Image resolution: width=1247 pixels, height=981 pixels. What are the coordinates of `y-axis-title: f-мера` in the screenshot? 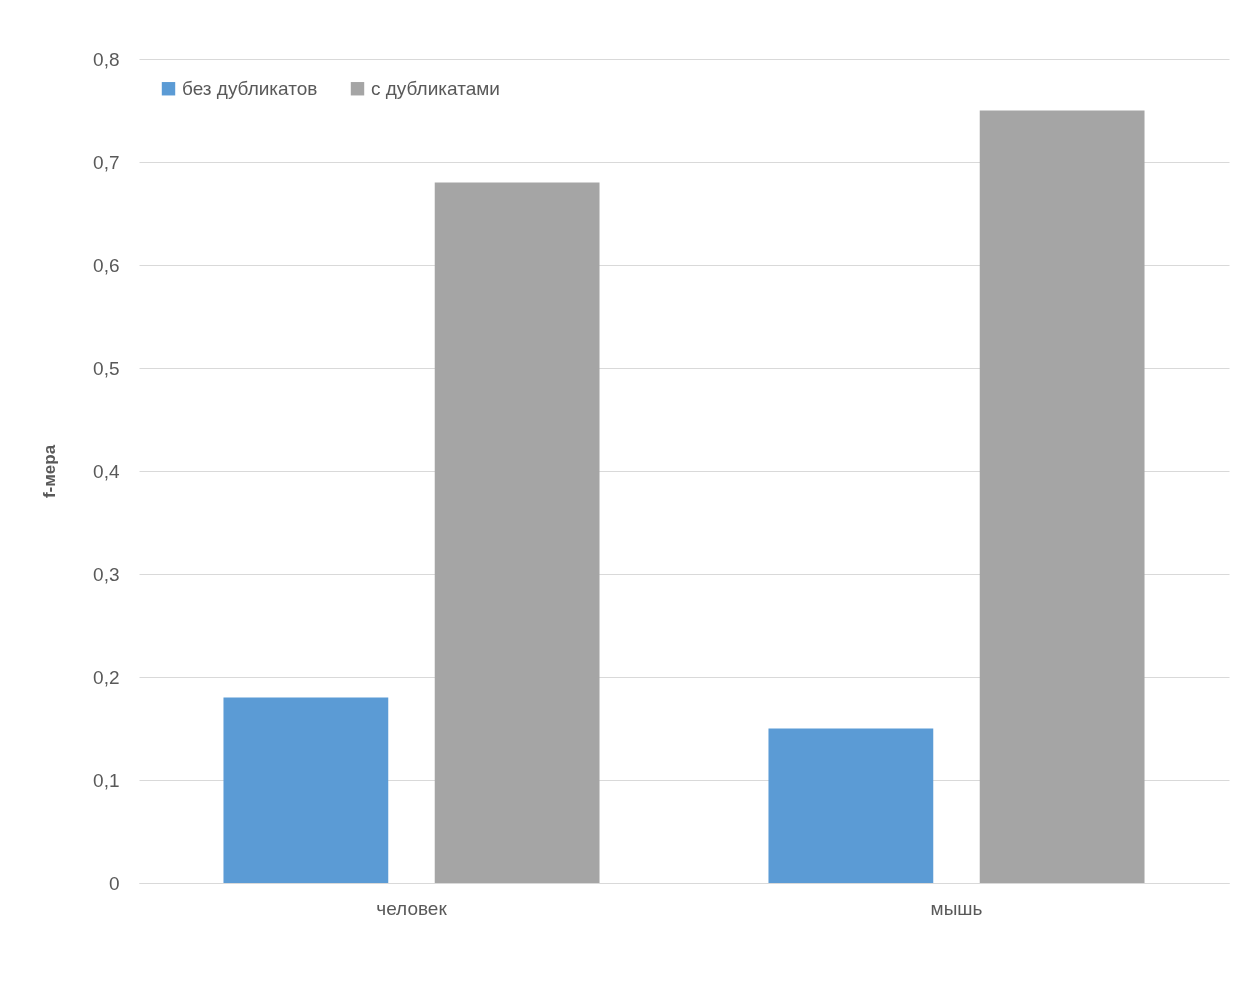 It's located at (50, 471).